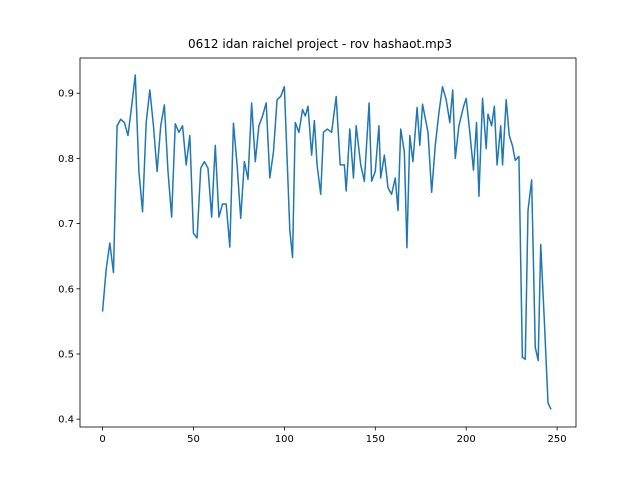  I want to click on x-tick-label: 250, so click(557, 439).